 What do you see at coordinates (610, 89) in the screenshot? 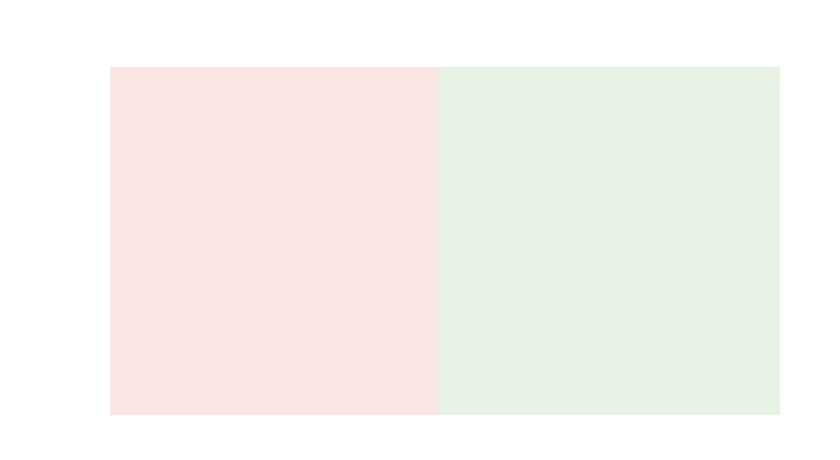
I see `section-header-i-love-reading` at bounding box center [610, 89].